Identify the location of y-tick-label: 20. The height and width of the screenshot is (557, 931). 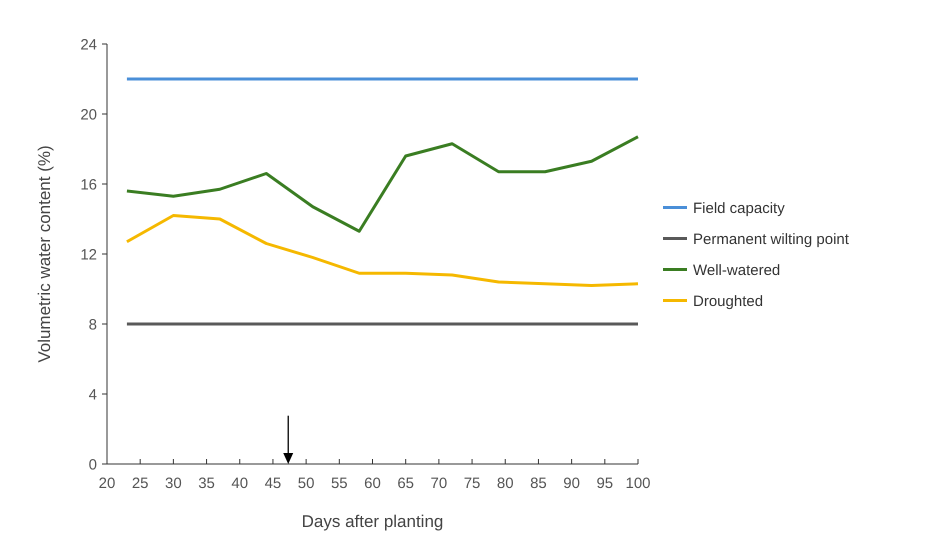
(88, 115).